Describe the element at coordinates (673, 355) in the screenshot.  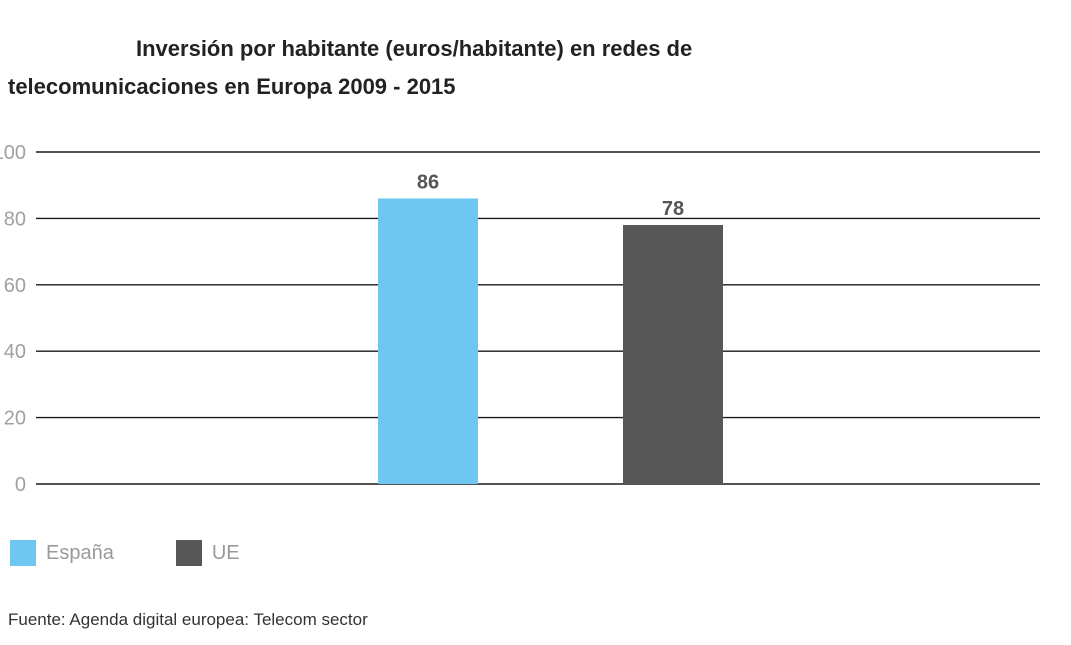
I see `bar-ue` at that location.